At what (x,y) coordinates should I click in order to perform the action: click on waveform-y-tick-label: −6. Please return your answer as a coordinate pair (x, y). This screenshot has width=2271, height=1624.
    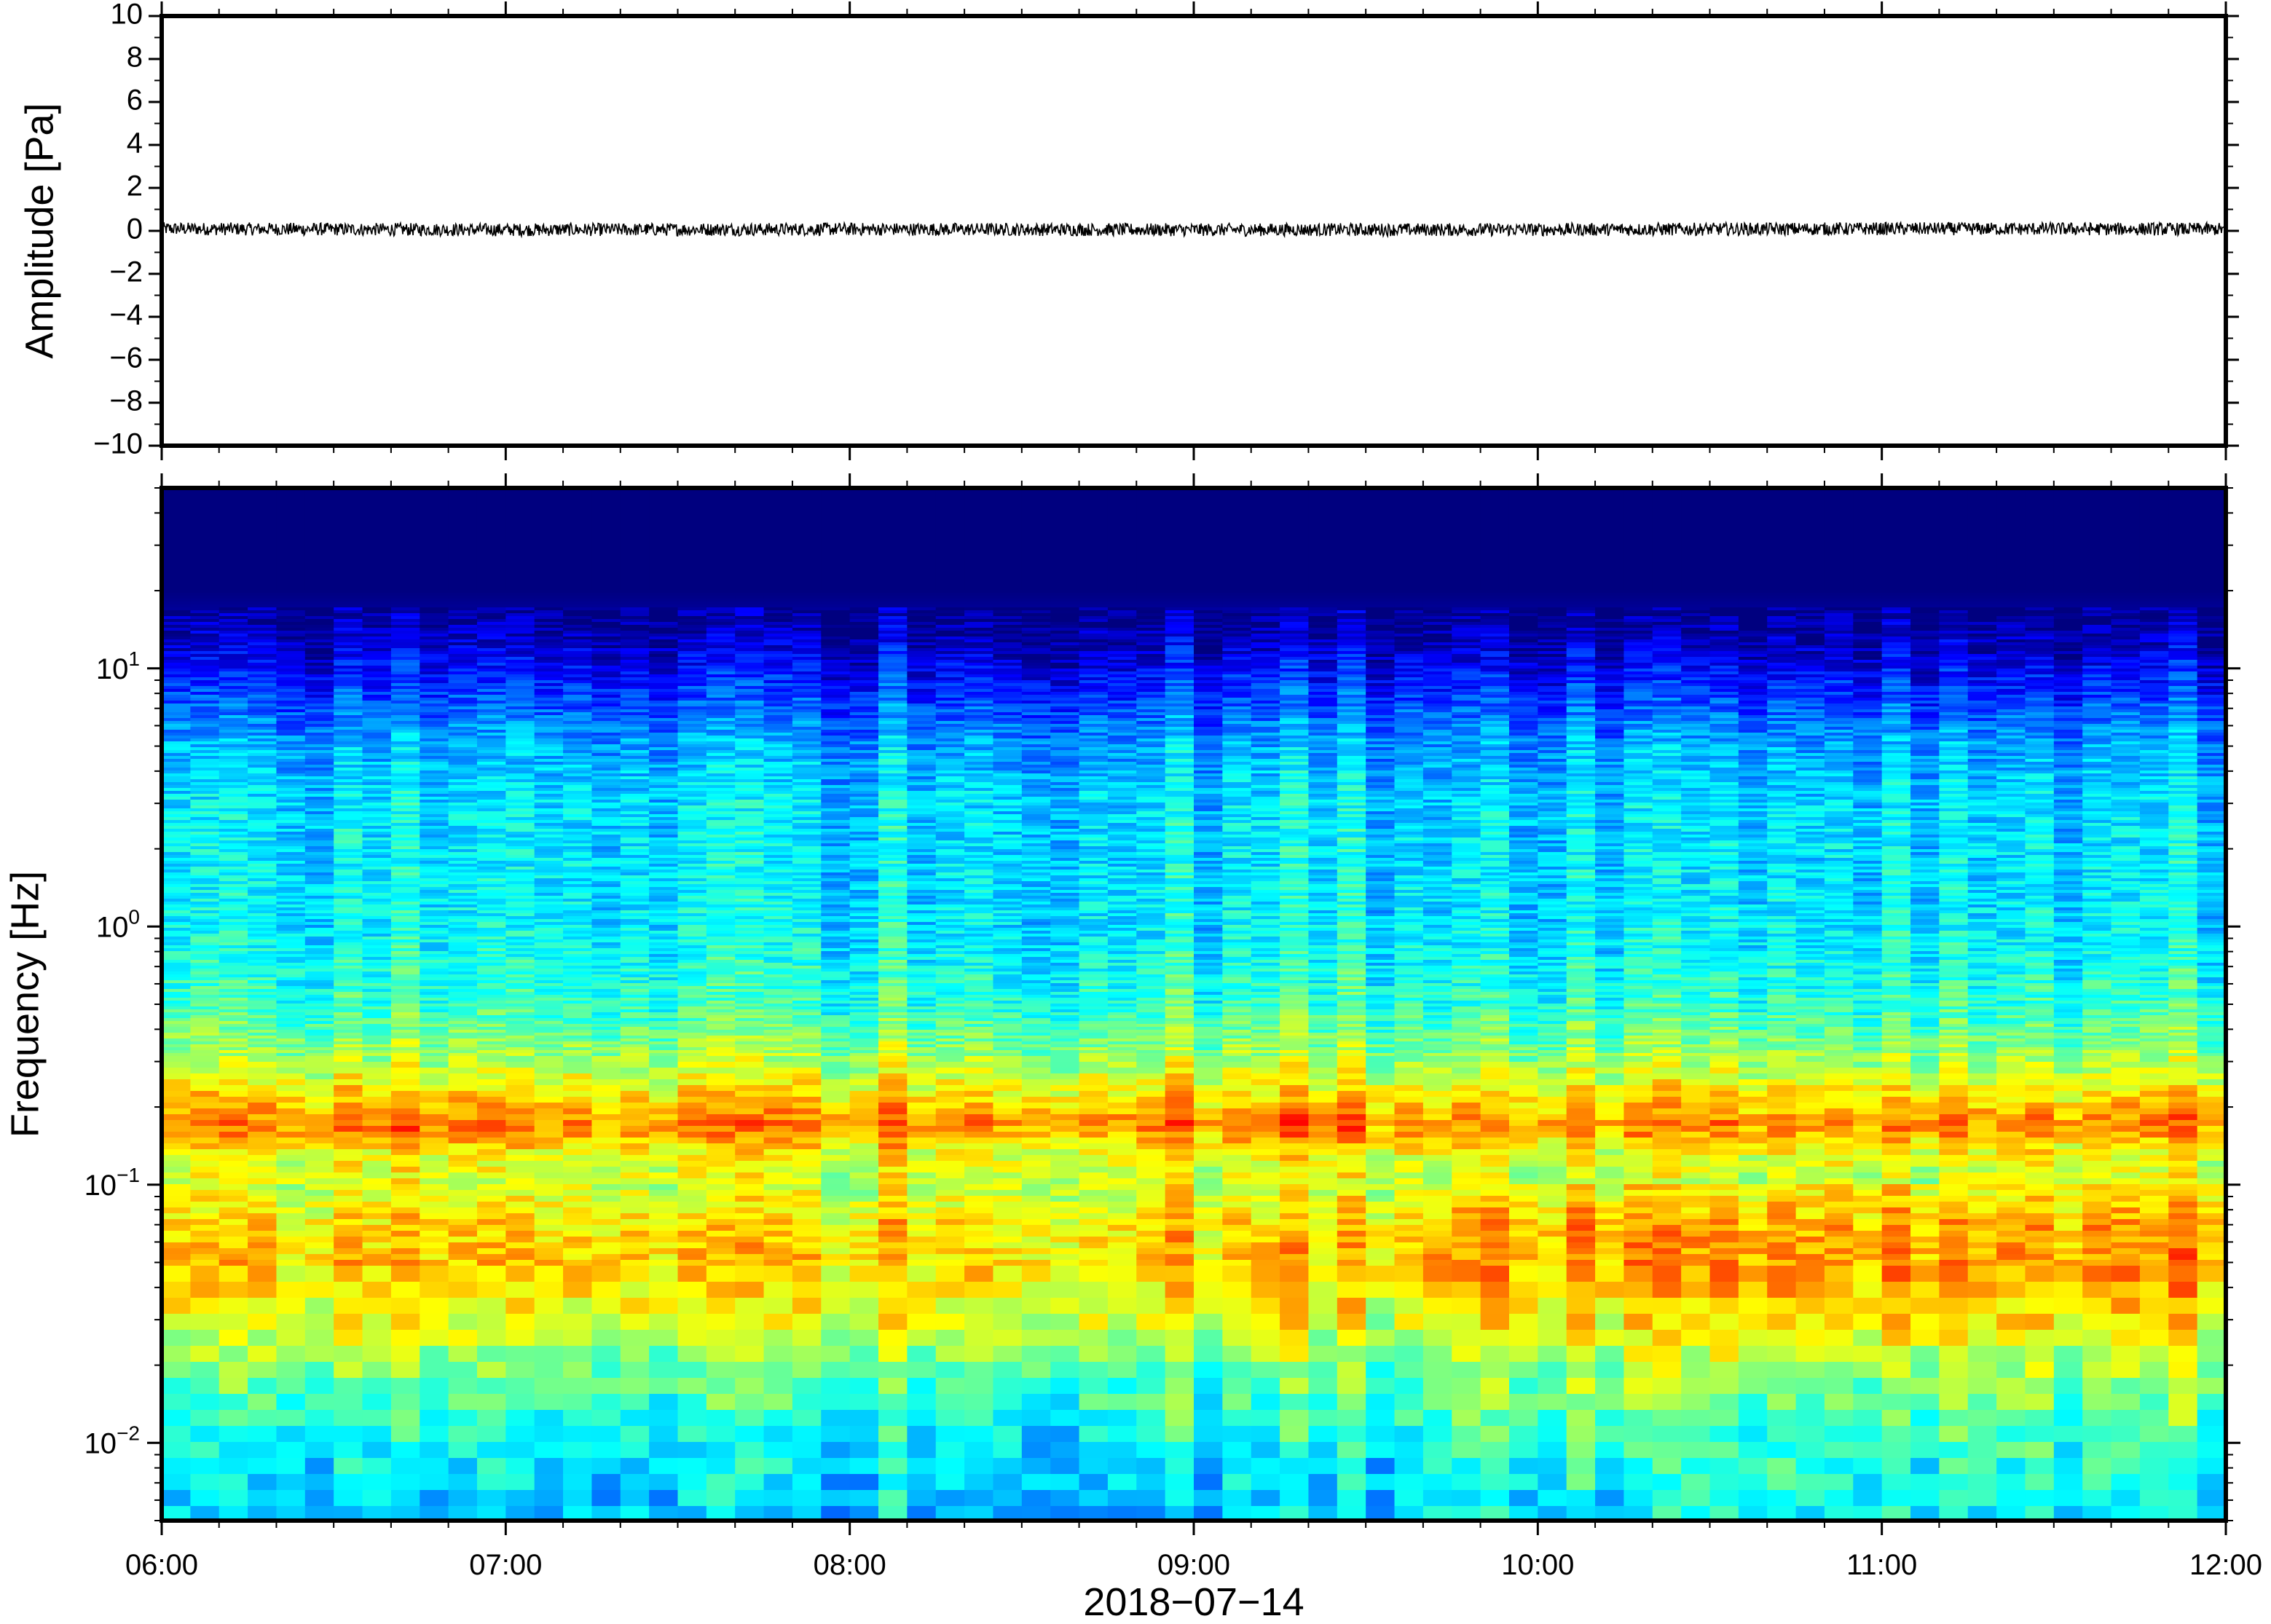
    Looking at the image, I should click on (126, 358).